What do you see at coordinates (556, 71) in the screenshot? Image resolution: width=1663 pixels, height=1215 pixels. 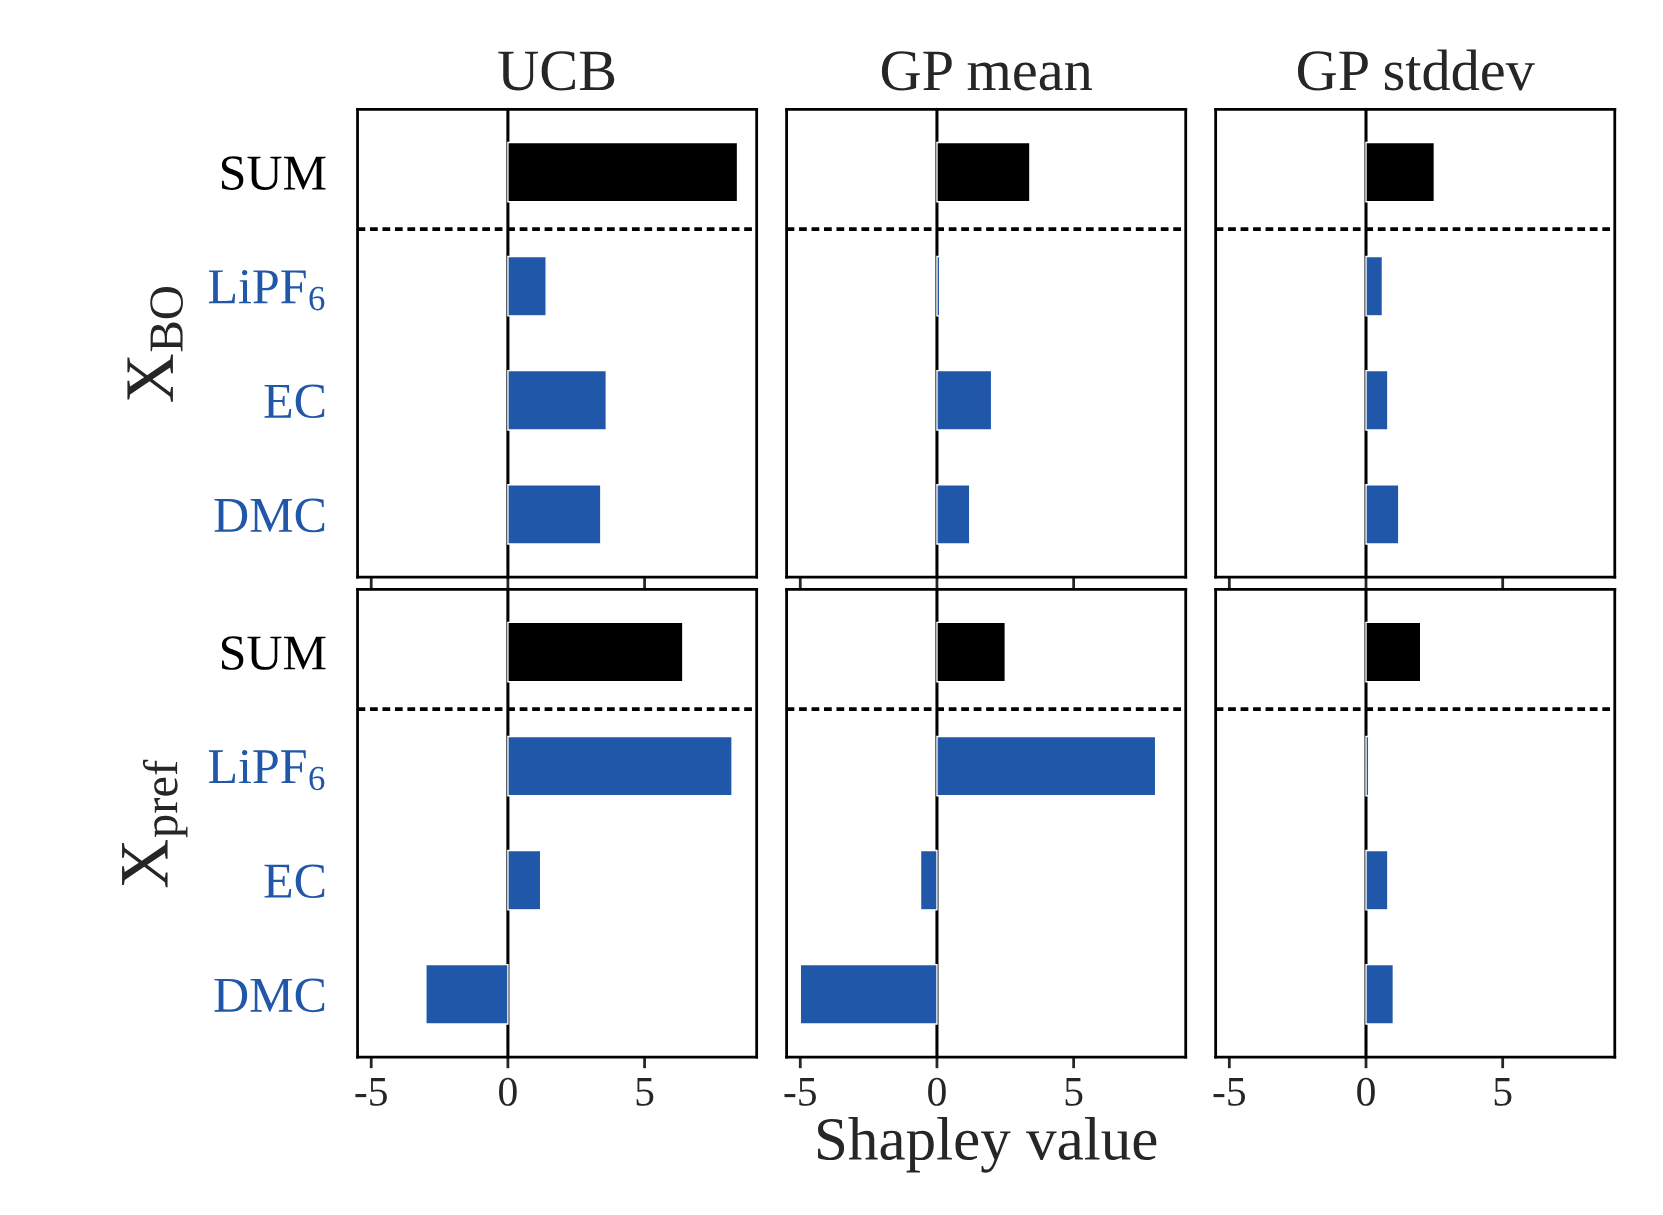 I see `chart-title: UCB` at bounding box center [556, 71].